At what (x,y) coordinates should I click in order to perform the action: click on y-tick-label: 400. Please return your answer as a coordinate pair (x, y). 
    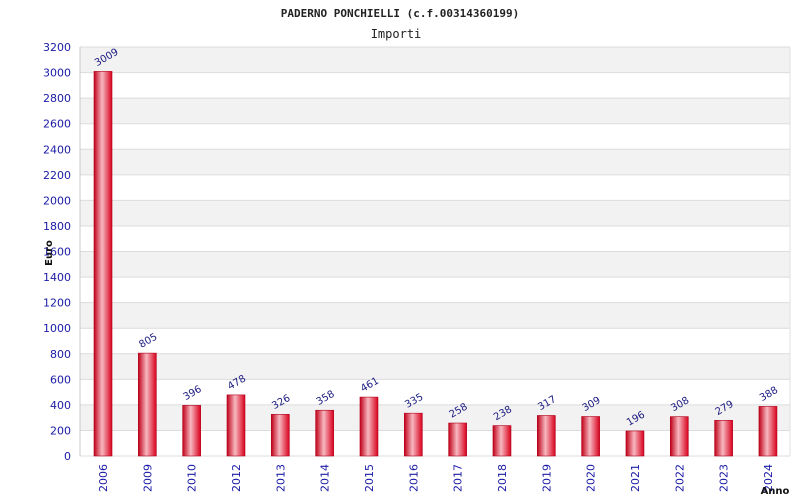
    Looking at the image, I should click on (60, 405).